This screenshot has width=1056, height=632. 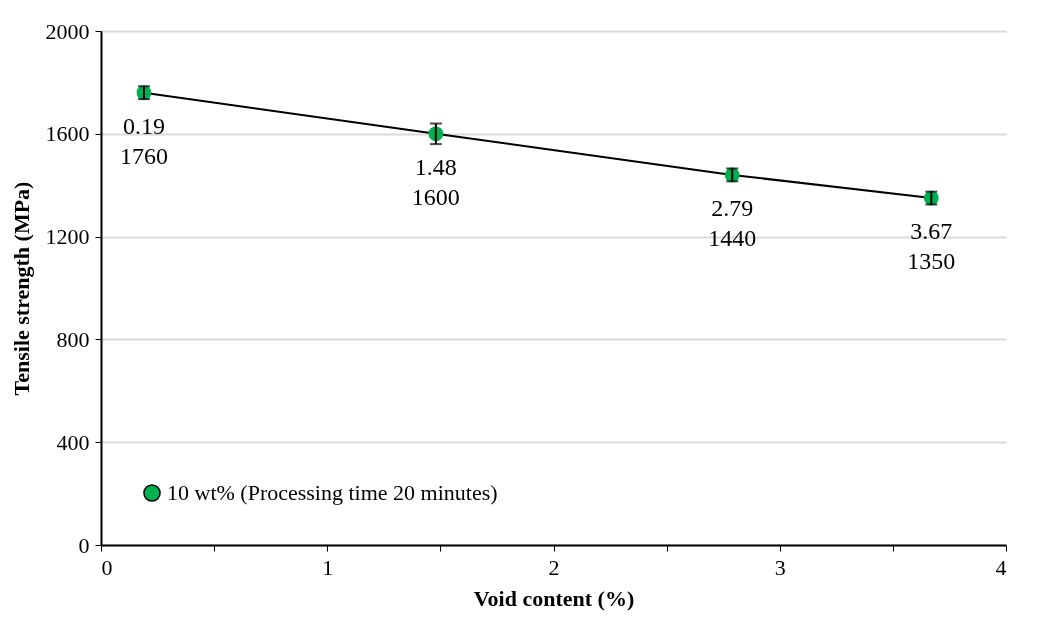 What do you see at coordinates (554, 598) in the screenshot?
I see `x-axis-title: Void content (%)` at bounding box center [554, 598].